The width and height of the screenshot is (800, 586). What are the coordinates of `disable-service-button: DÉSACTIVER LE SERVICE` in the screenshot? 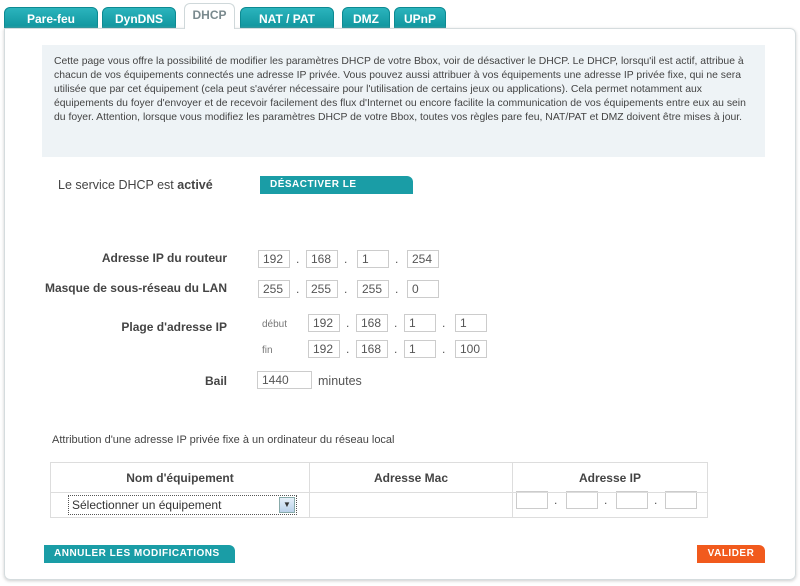 It's located at (336, 192).